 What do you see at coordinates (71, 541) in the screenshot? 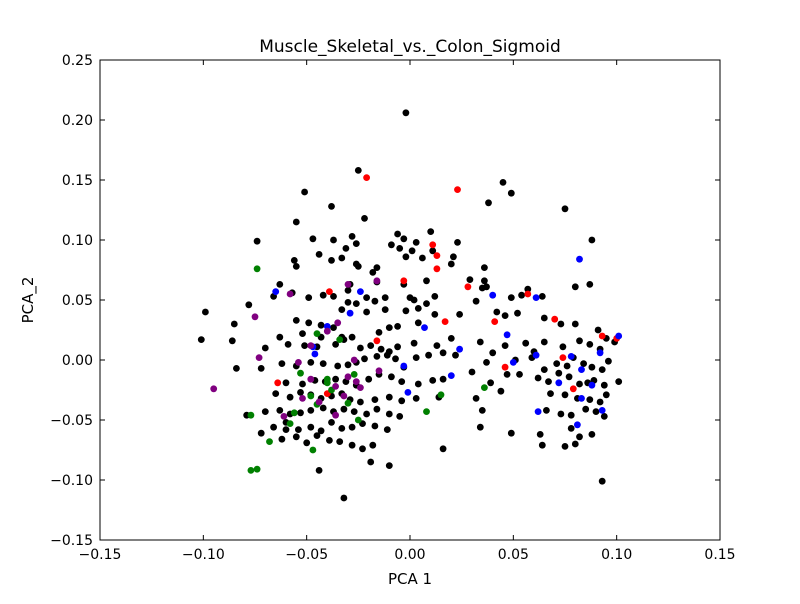
I see `y-tick-label: −0.15` at bounding box center [71, 541].